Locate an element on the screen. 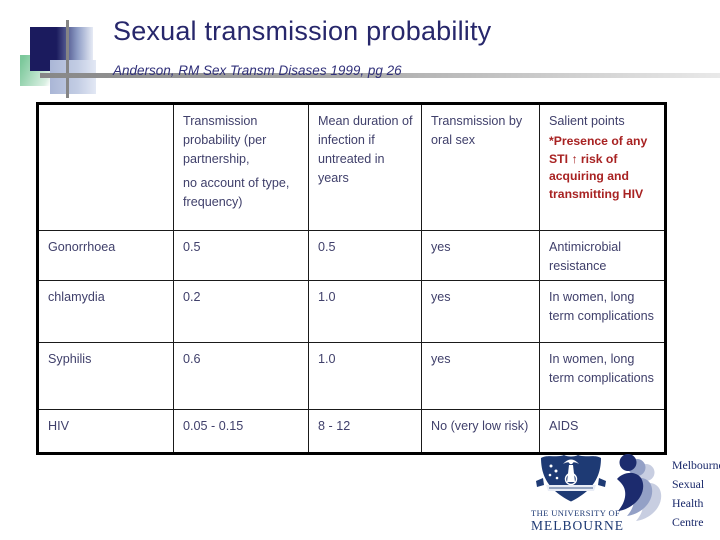 This screenshot has width=720, height=540. row-name: Gonorrhoea is located at coordinates (105, 255).